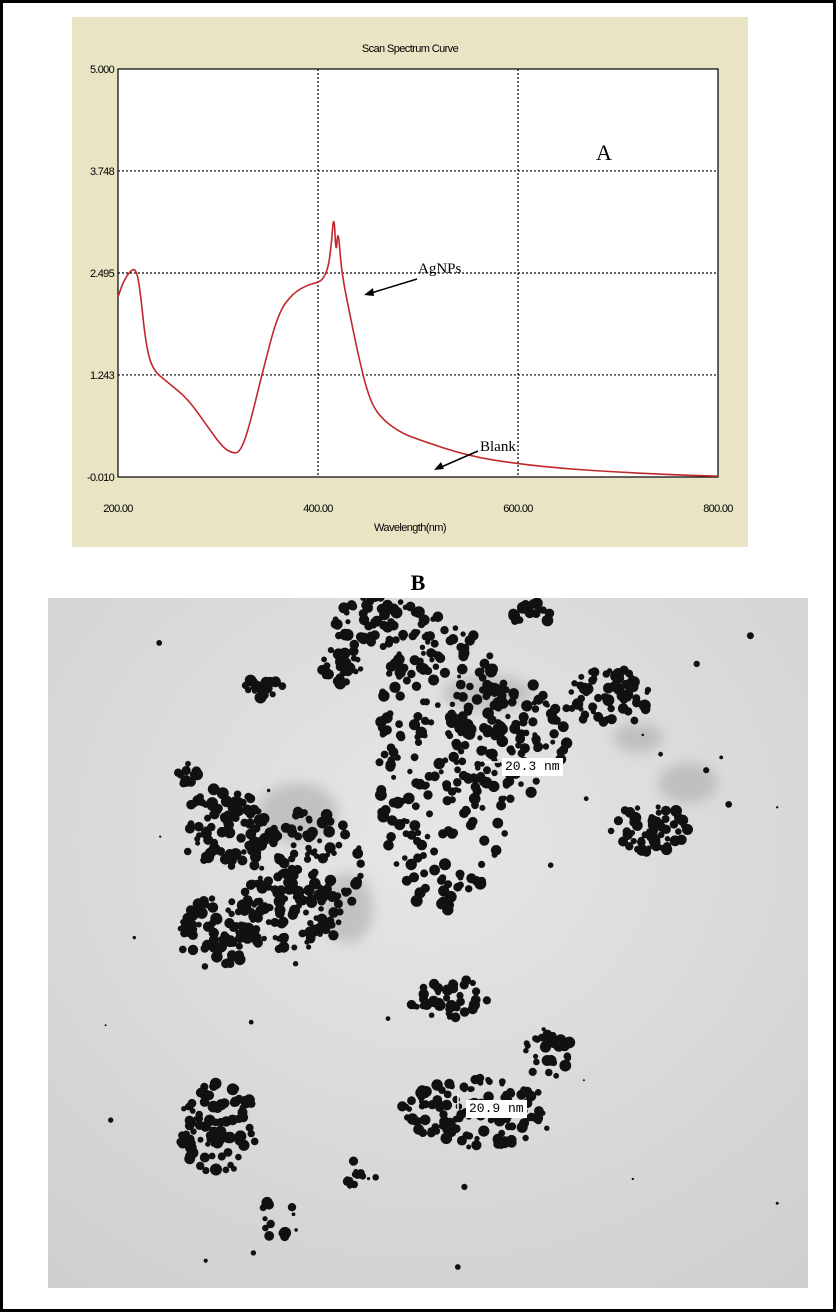  Describe the element at coordinates (418, 582) in the screenshot. I see `panel-label-b: B` at that location.